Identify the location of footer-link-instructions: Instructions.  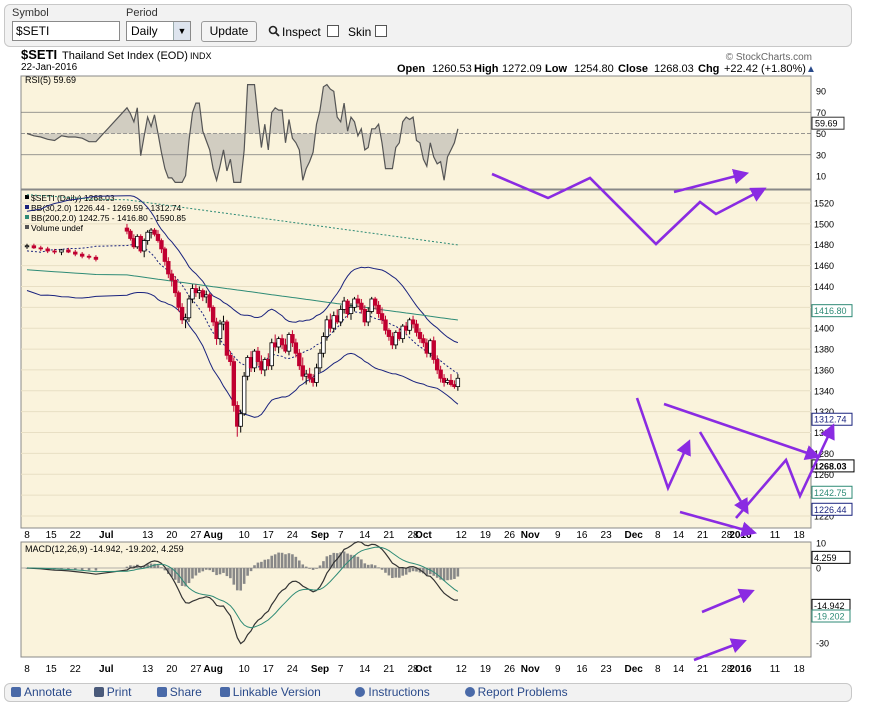
(392, 692).